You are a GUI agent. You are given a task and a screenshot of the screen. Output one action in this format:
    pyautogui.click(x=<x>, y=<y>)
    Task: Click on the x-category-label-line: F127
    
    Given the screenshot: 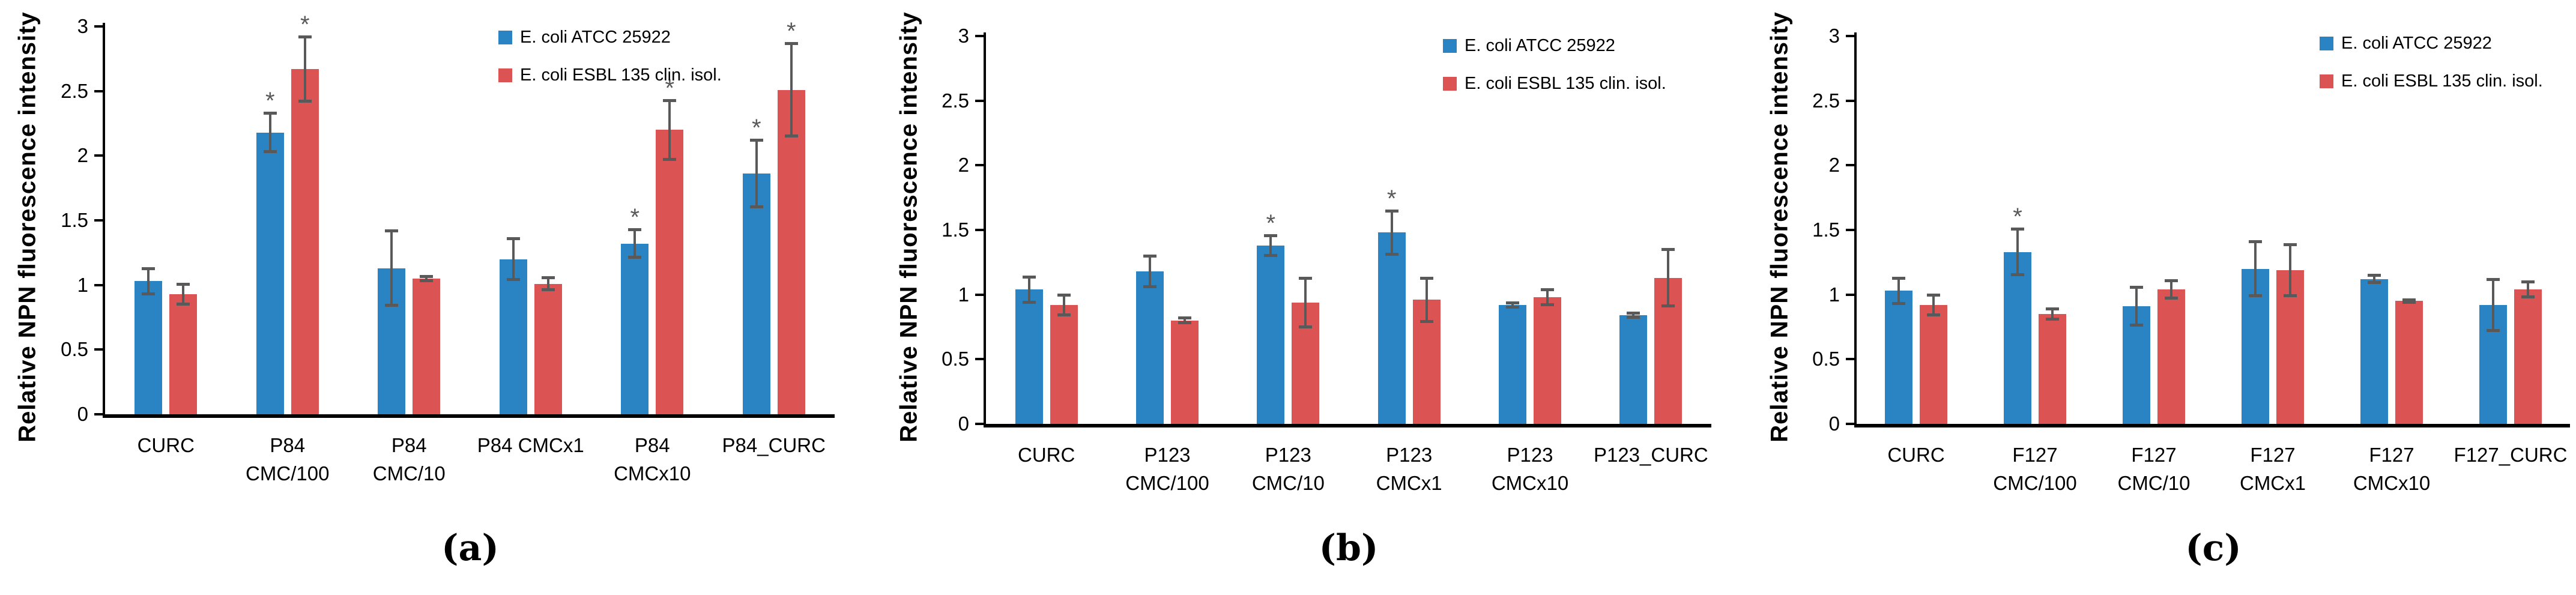 What is the action you would take?
    pyautogui.click(x=2035, y=455)
    